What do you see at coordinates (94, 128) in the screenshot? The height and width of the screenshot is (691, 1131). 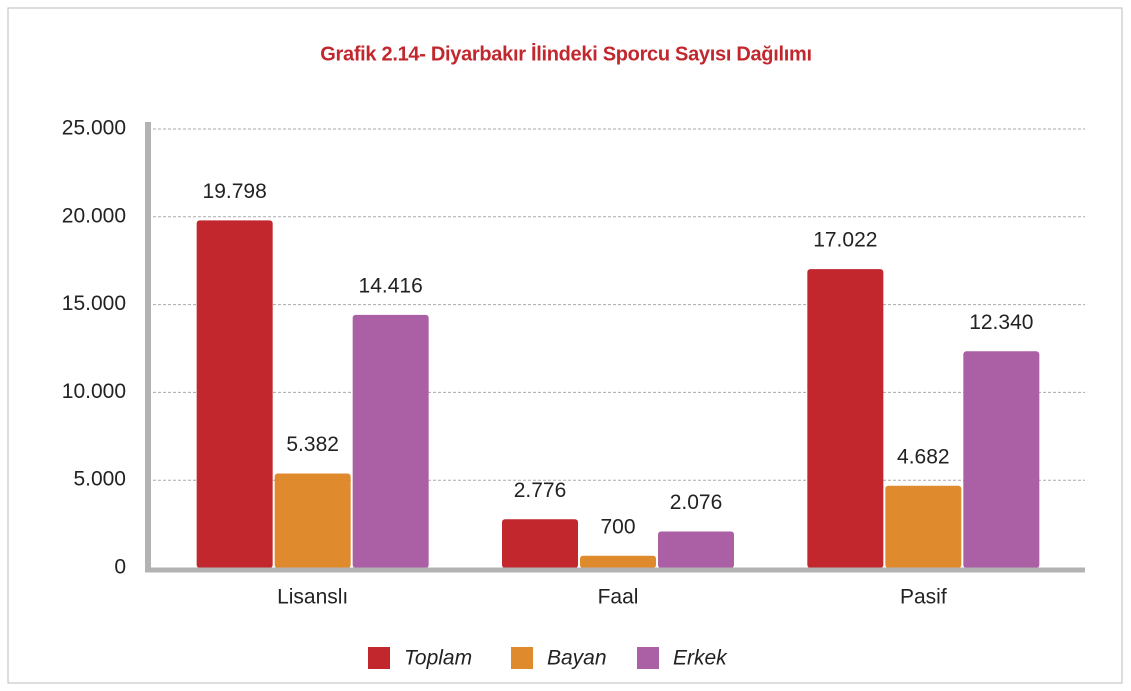 I see `y-tick-label: 25.000` at bounding box center [94, 128].